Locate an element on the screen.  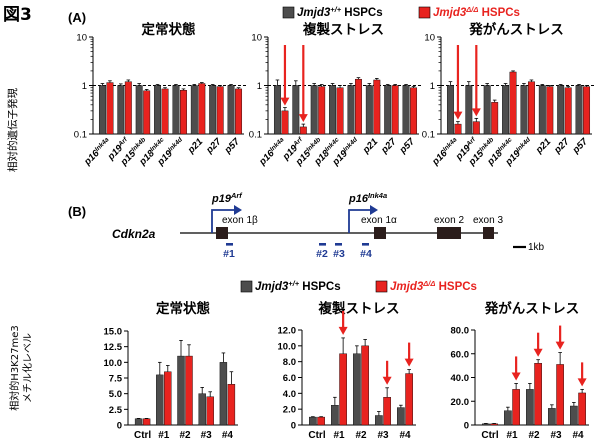
legend-top: Jmjd3+/+ HSPCs Jmjd3Δ/Δ HSPCs is located at coordinates (401, 12).